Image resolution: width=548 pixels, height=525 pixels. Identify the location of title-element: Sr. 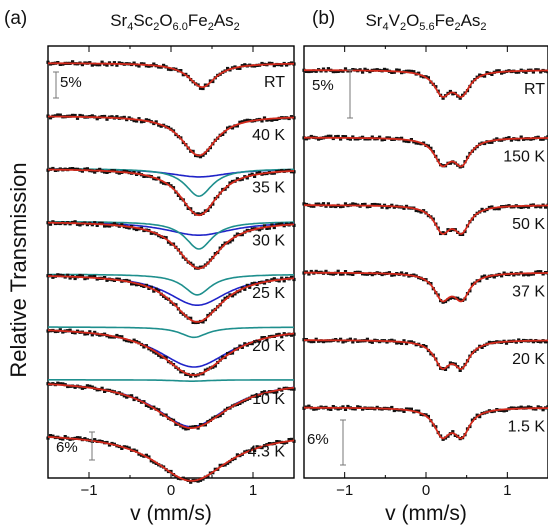
(118, 20).